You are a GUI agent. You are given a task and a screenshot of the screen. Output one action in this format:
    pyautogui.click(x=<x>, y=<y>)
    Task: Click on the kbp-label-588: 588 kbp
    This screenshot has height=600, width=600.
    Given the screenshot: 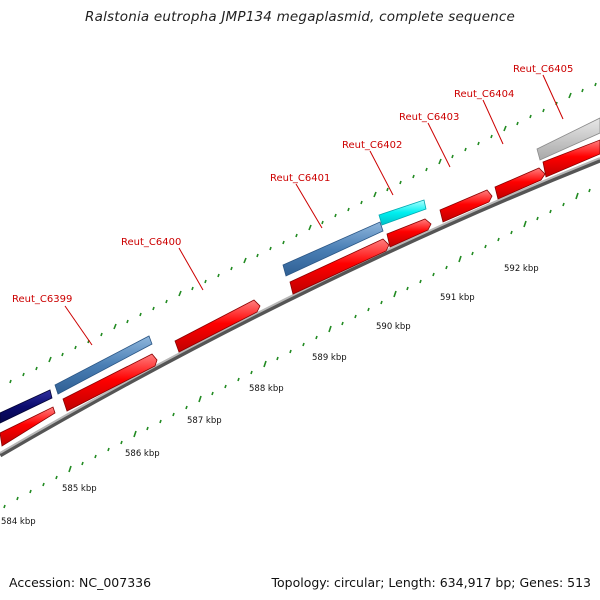 What is the action you would take?
    pyautogui.click(x=266, y=389)
    